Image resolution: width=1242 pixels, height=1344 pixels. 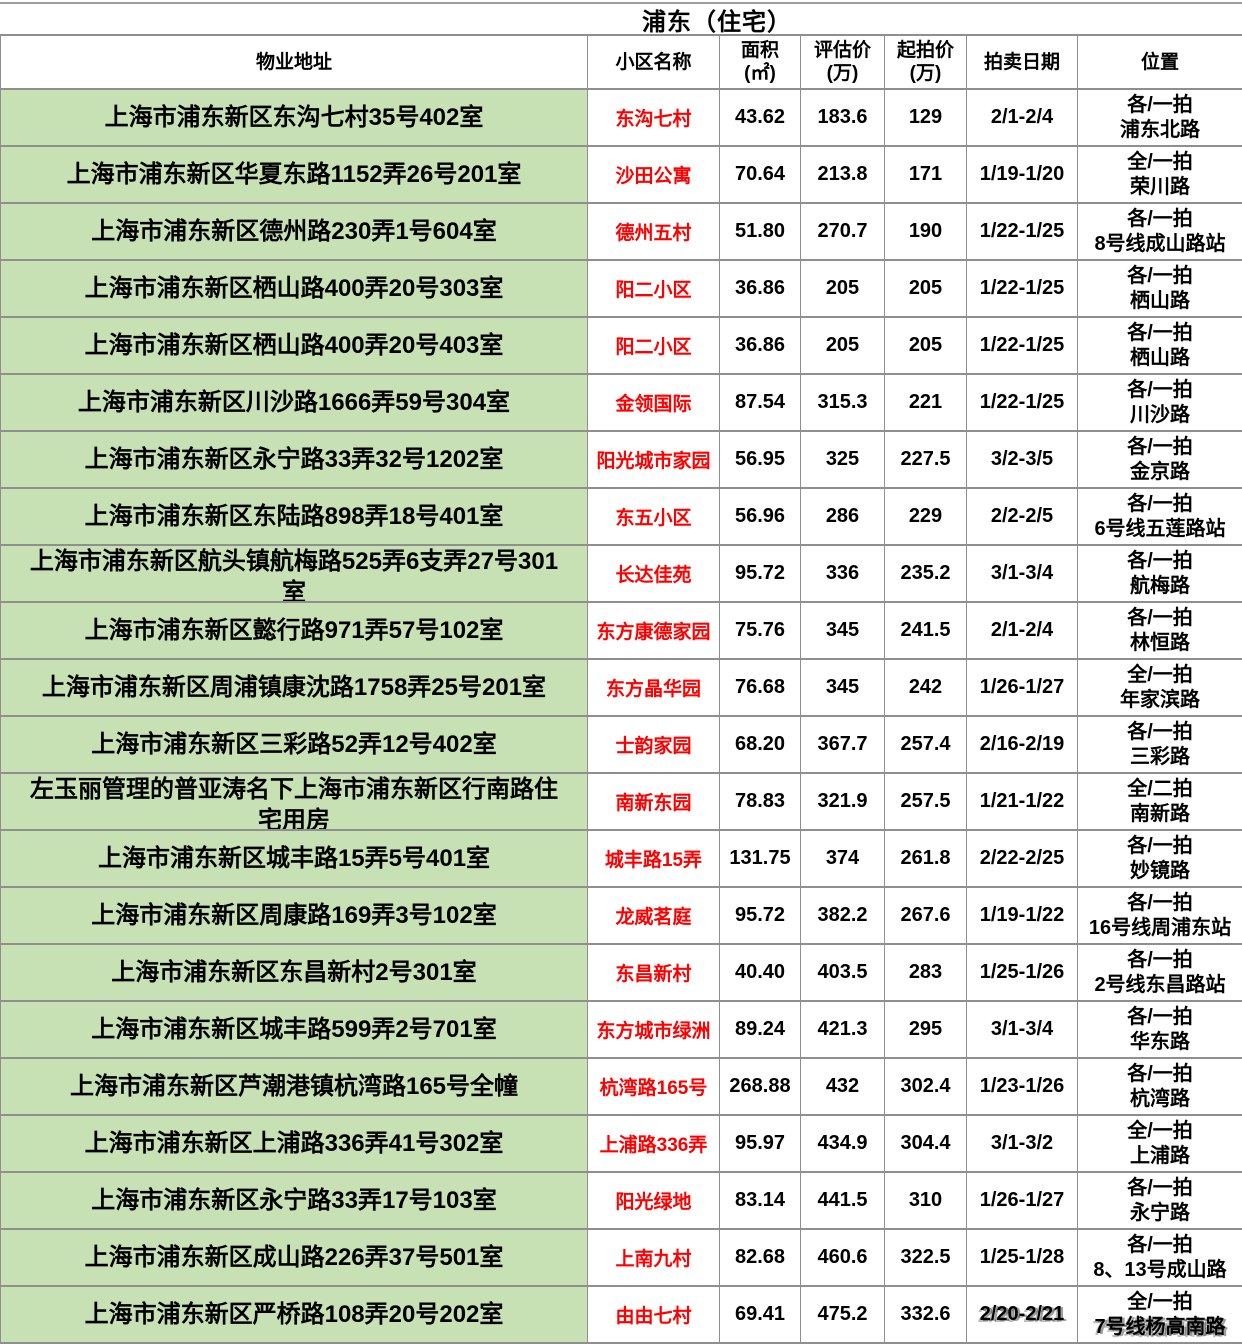 I want to click on auction-date-cell: 1/19-1/22, so click(x=1022, y=915).